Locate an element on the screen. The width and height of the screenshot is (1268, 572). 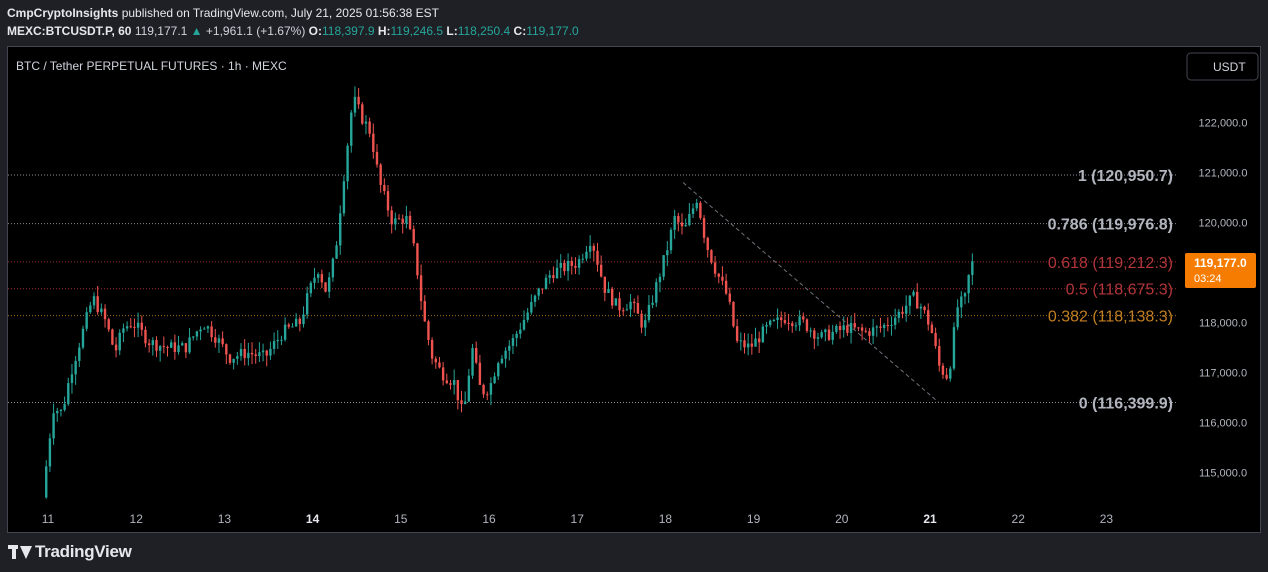
close-value: 119,177.0 is located at coordinates (552, 31).